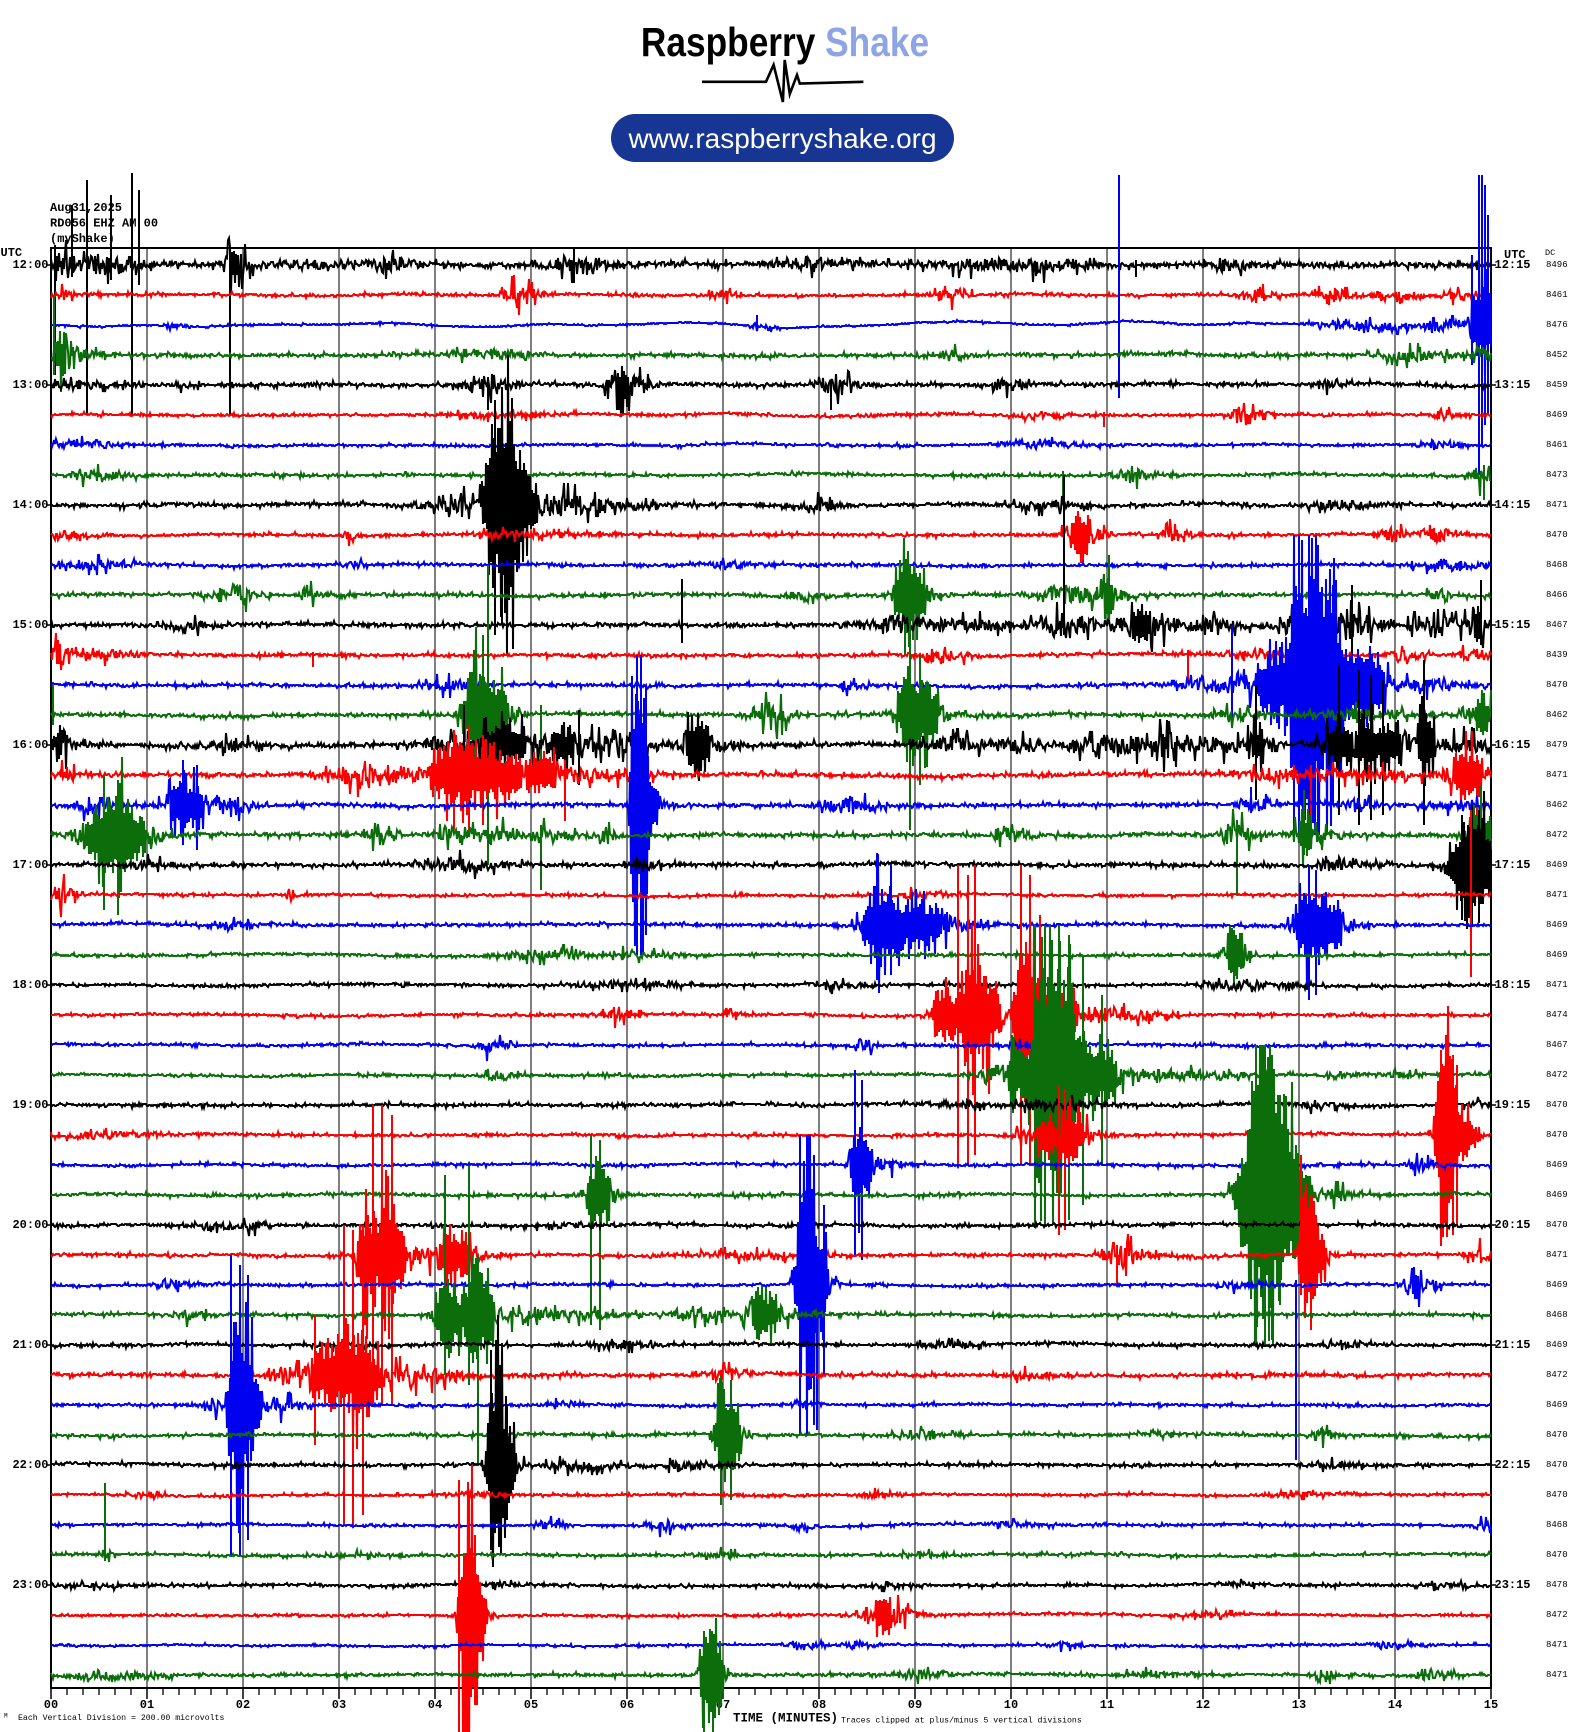 Image resolution: width=1570 pixels, height=1732 pixels. What do you see at coordinates (30, 1585) in the screenshot?
I see `svg-text: 23:00` at bounding box center [30, 1585].